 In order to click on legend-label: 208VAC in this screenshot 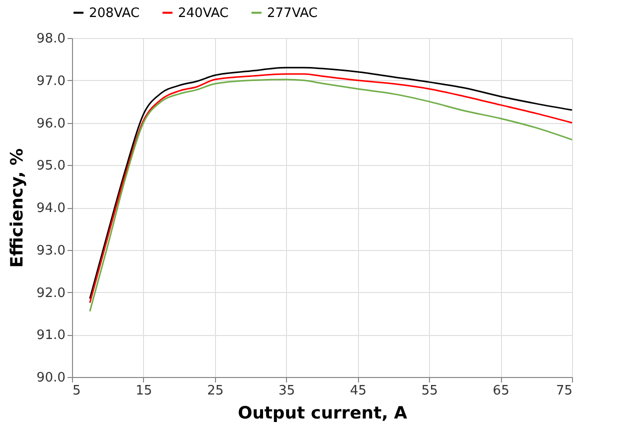, I will do `click(114, 13)`.